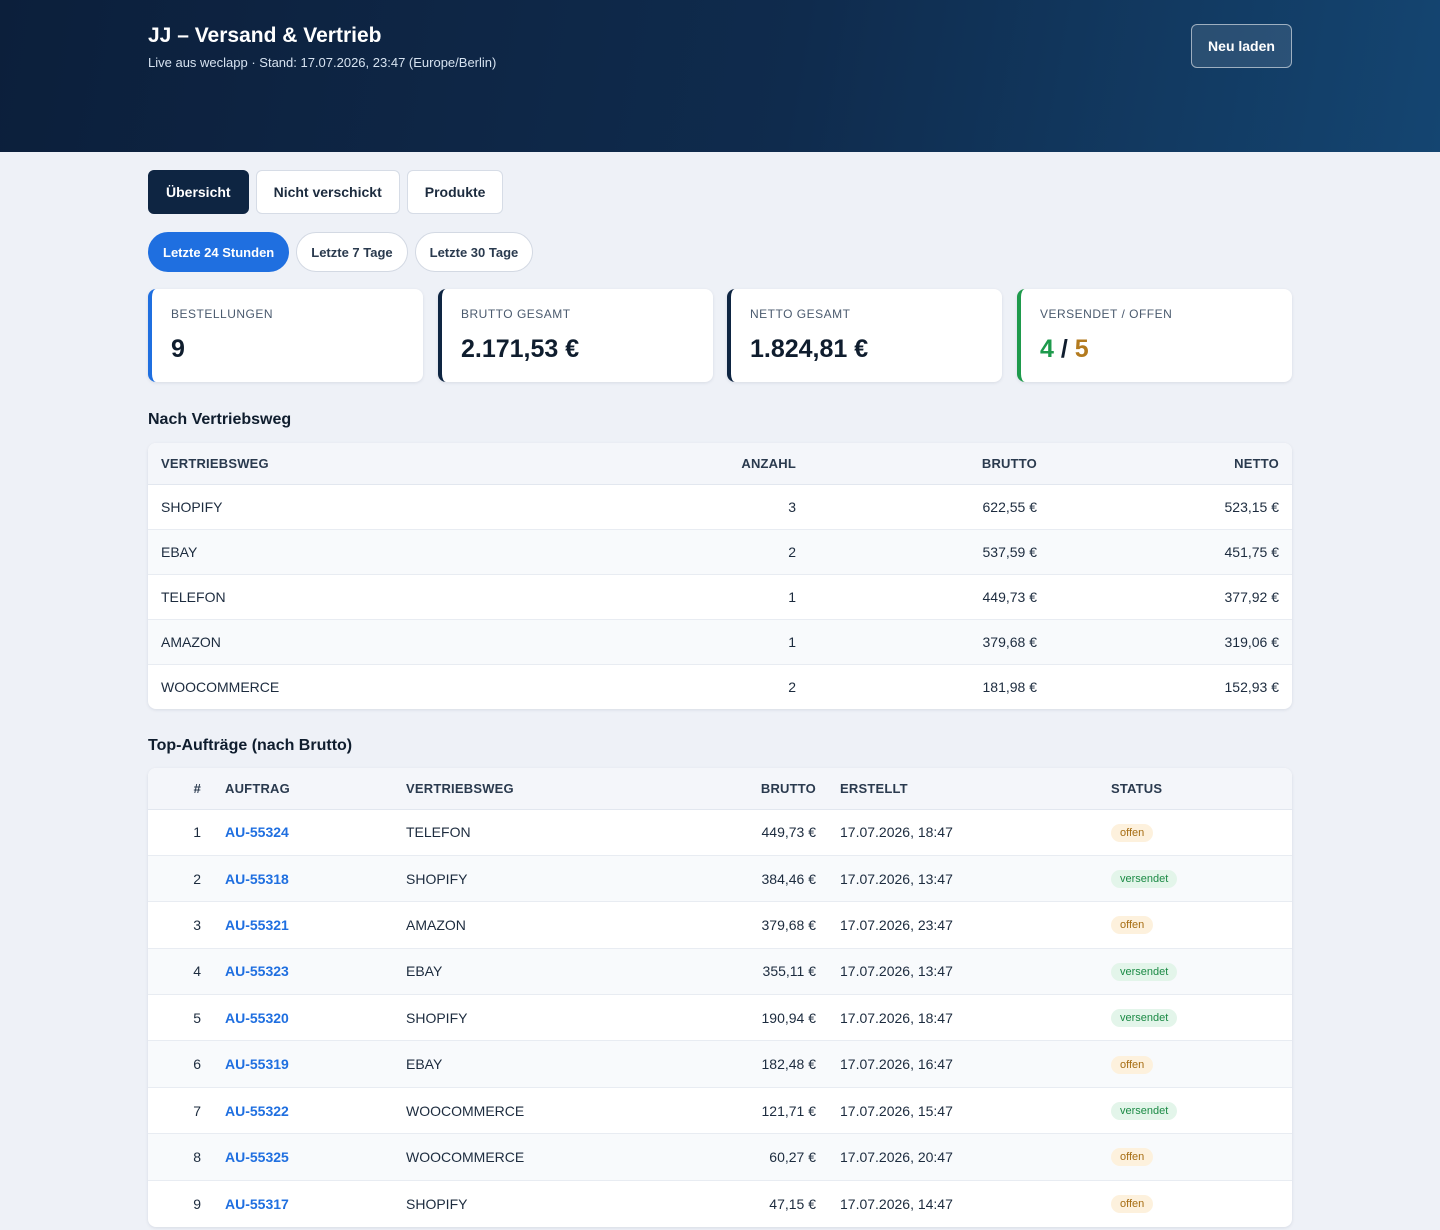 The width and height of the screenshot is (1440, 1230). What do you see at coordinates (257, 1156) in the screenshot?
I see `order-link: AU-55325` at bounding box center [257, 1156].